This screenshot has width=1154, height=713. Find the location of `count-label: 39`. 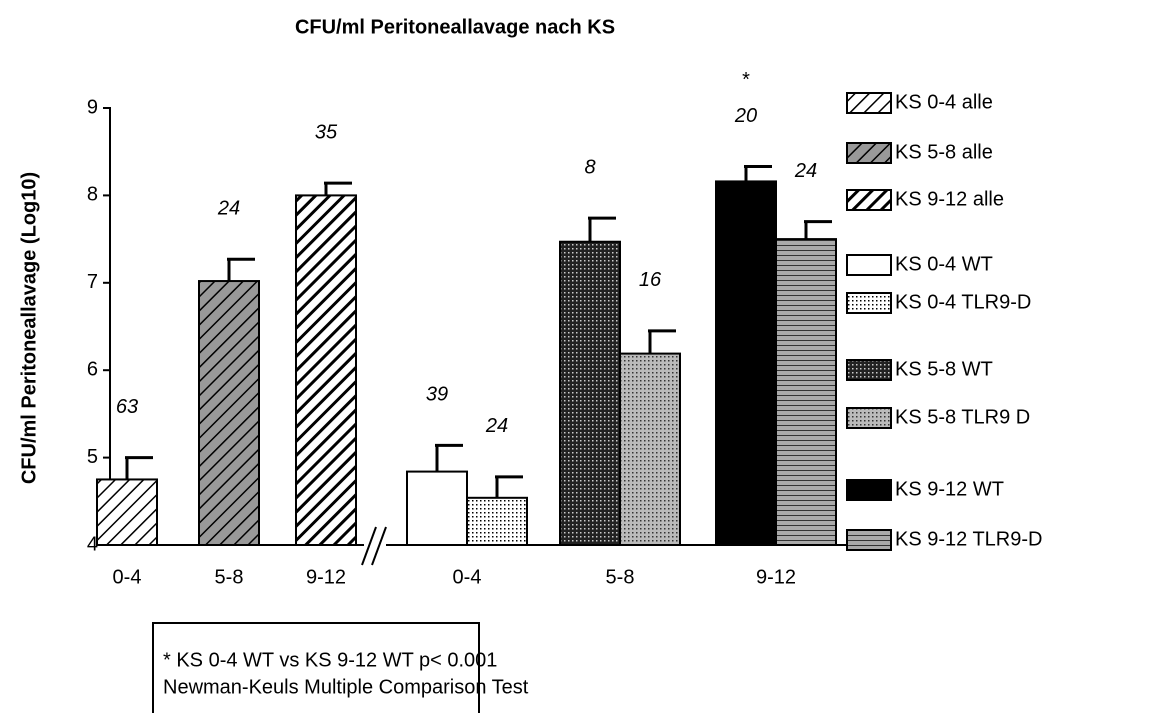

count-label: 39 is located at coordinates (437, 395).